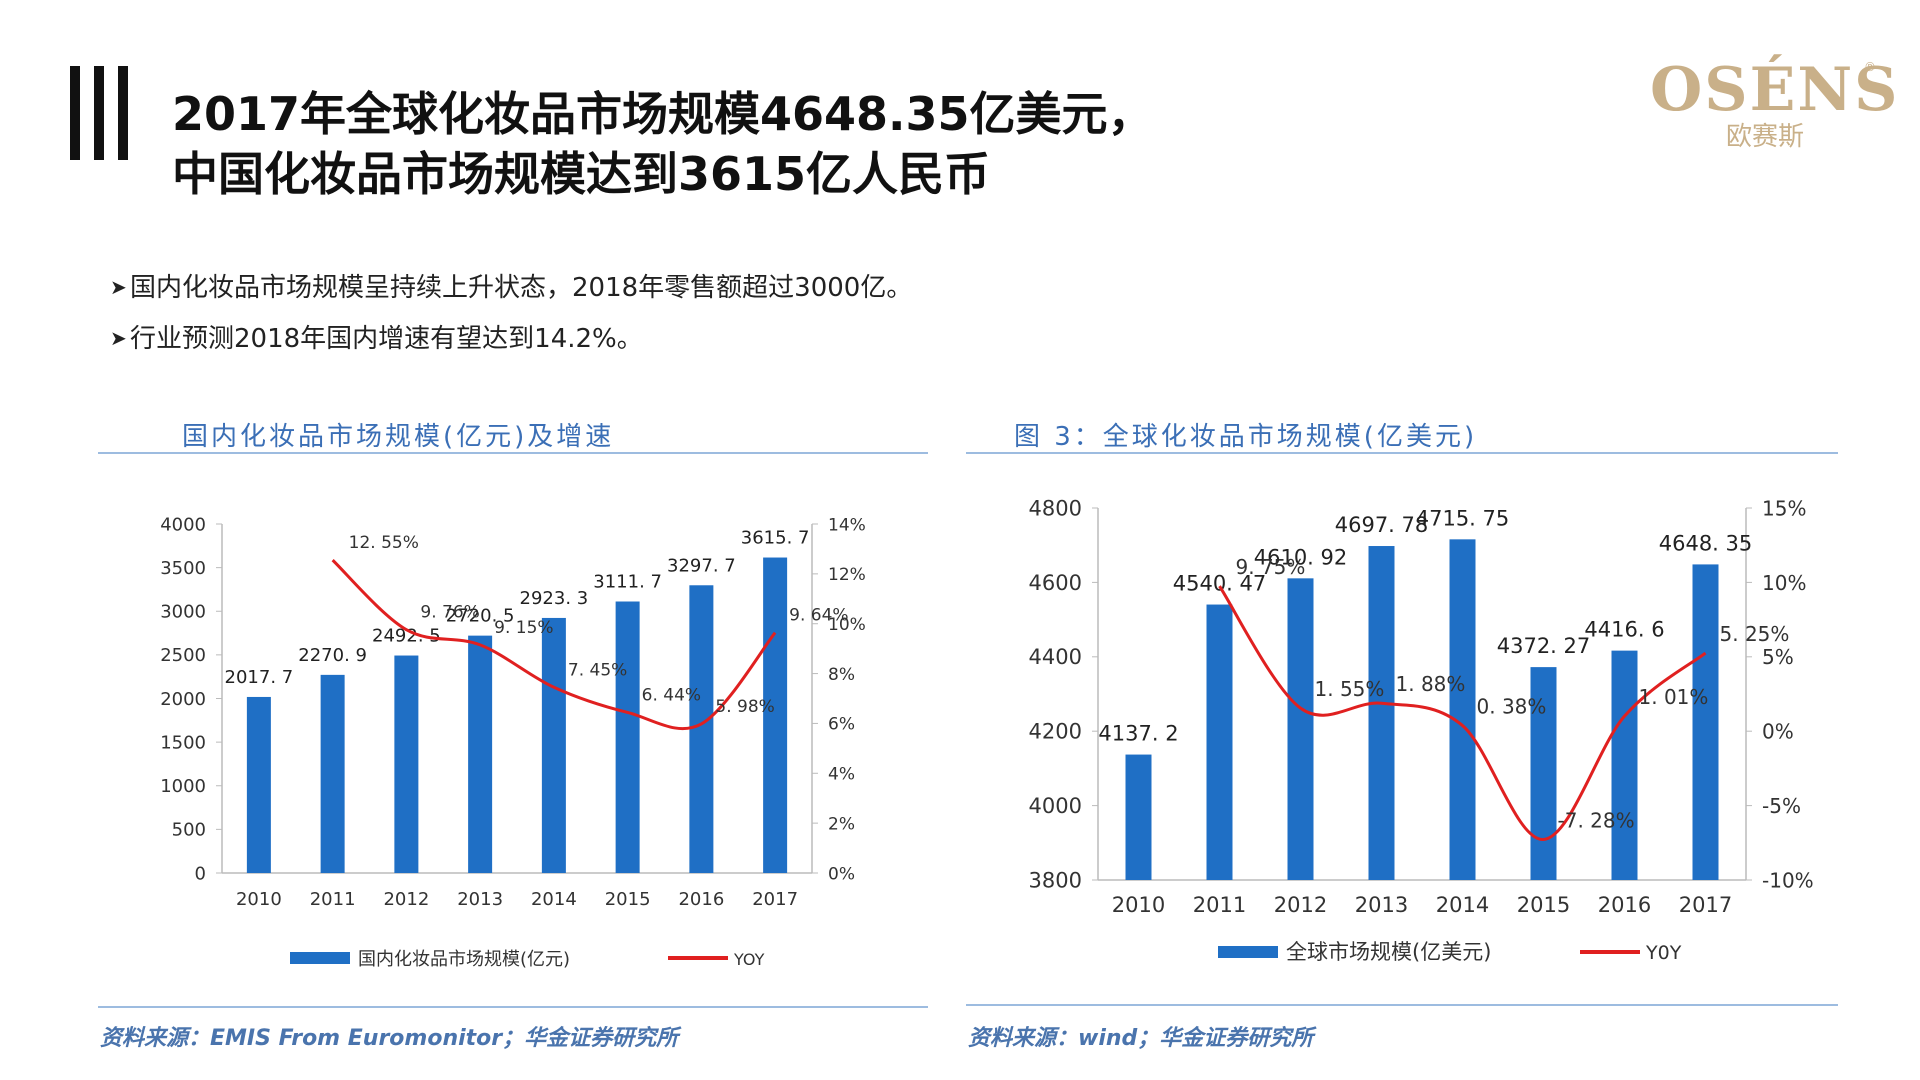 The width and height of the screenshot is (1920, 1080). What do you see at coordinates (1674, 697) in the screenshot?
I see `chart2-yoy-label: 1. 01%` at bounding box center [1674, 697].